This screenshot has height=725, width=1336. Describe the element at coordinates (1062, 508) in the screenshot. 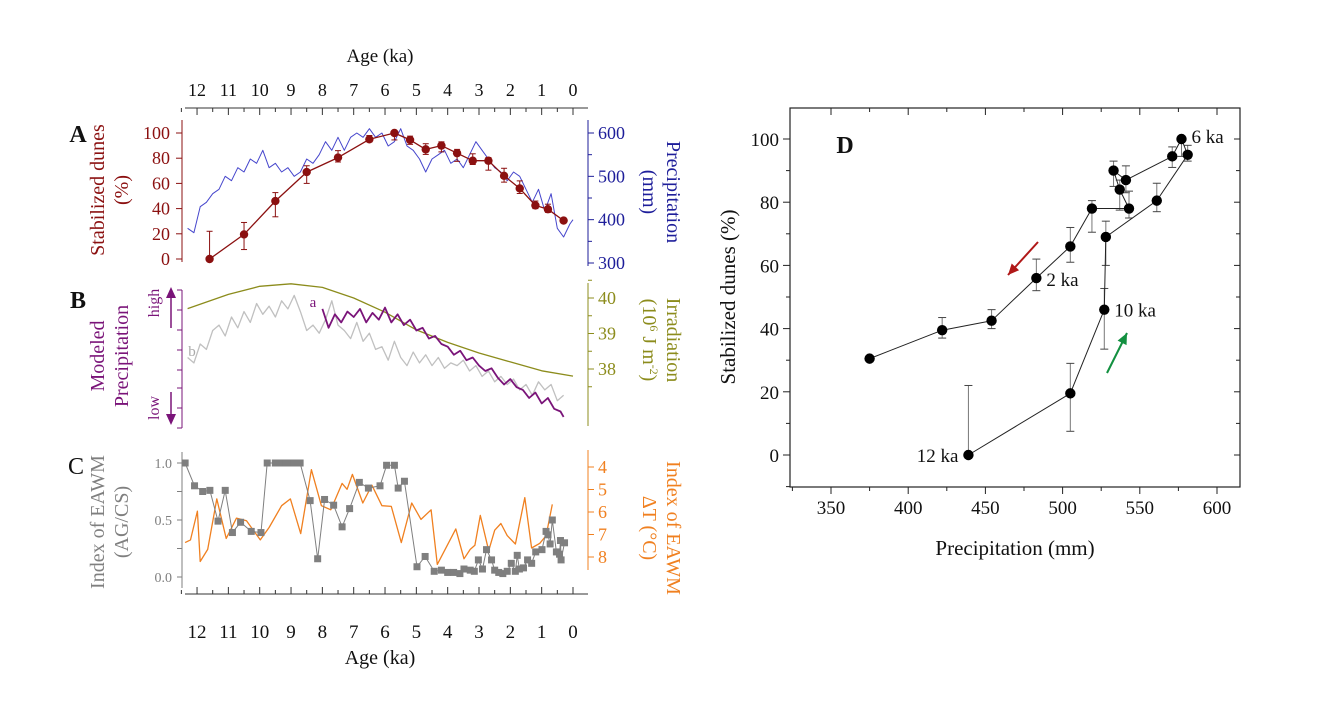

I see `d-x-tick-label: 500` at that location.